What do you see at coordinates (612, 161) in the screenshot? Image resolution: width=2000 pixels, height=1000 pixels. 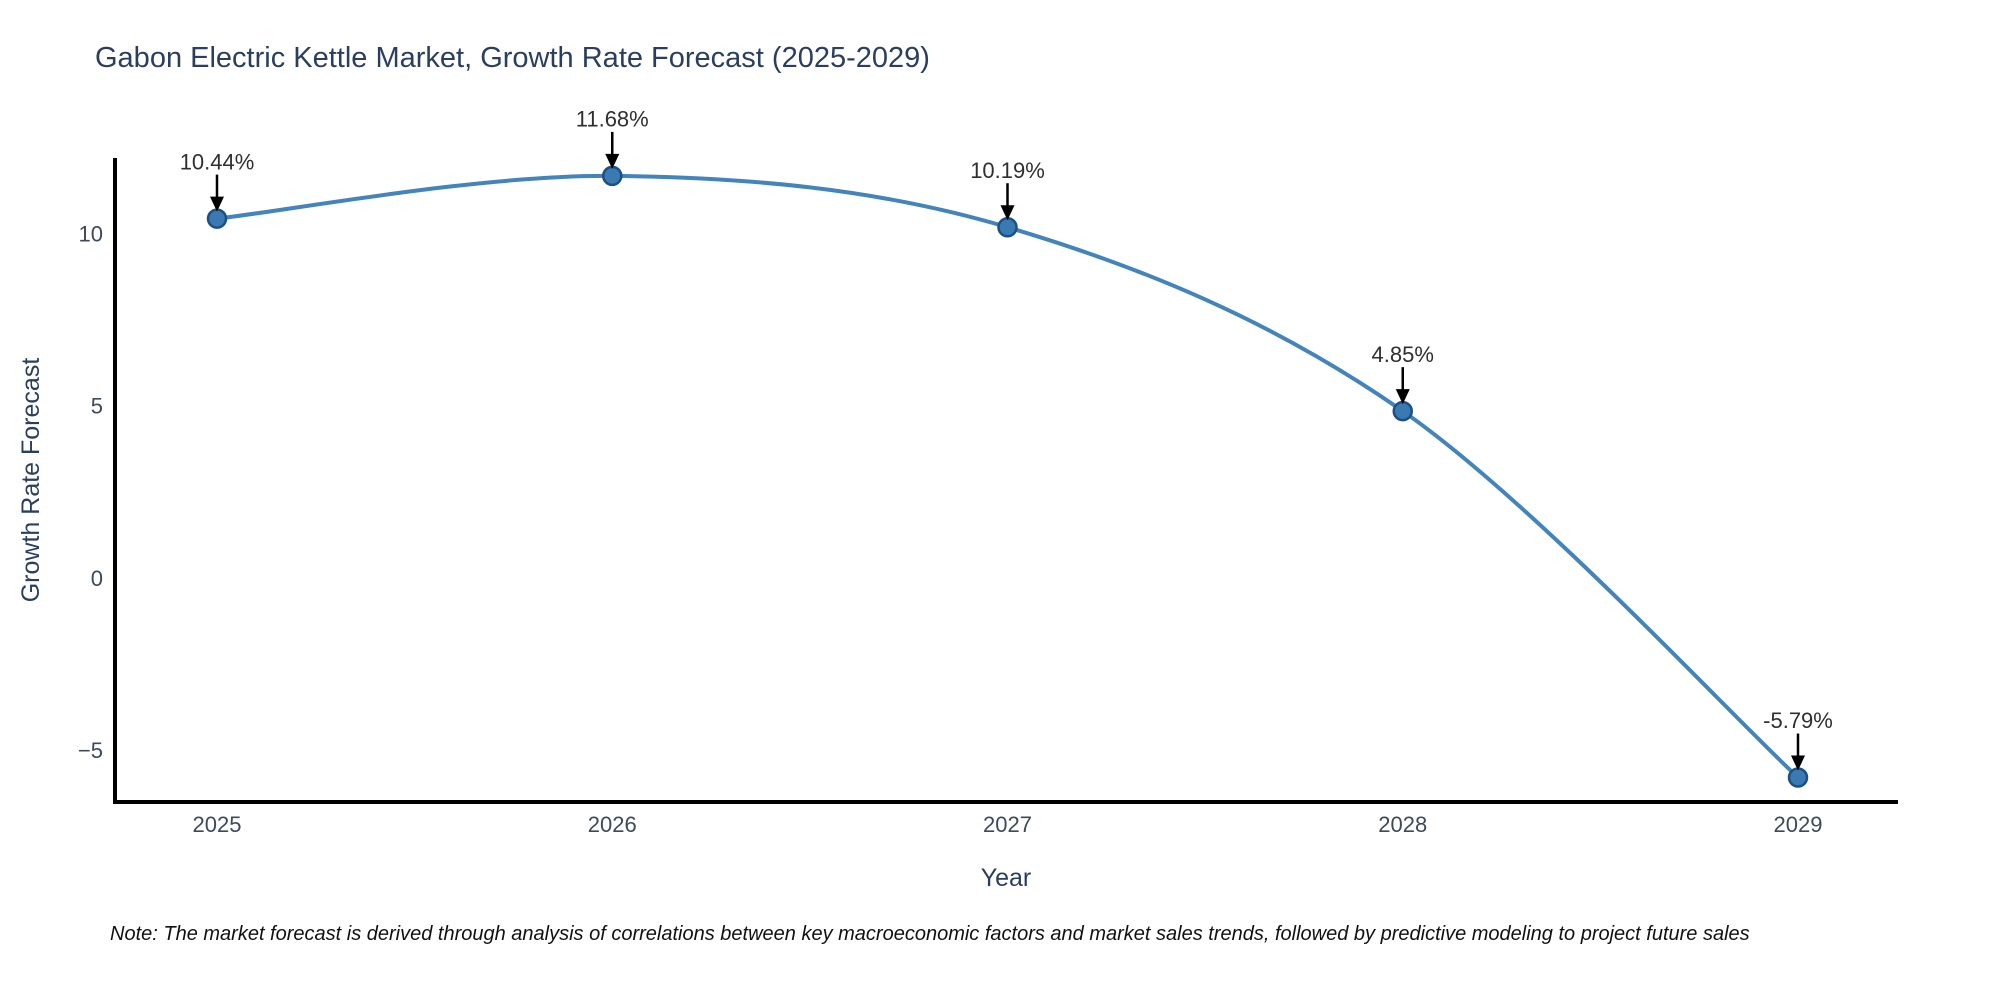 I see `annotation-arrowhead-2026` at bounding box center [612, 161].